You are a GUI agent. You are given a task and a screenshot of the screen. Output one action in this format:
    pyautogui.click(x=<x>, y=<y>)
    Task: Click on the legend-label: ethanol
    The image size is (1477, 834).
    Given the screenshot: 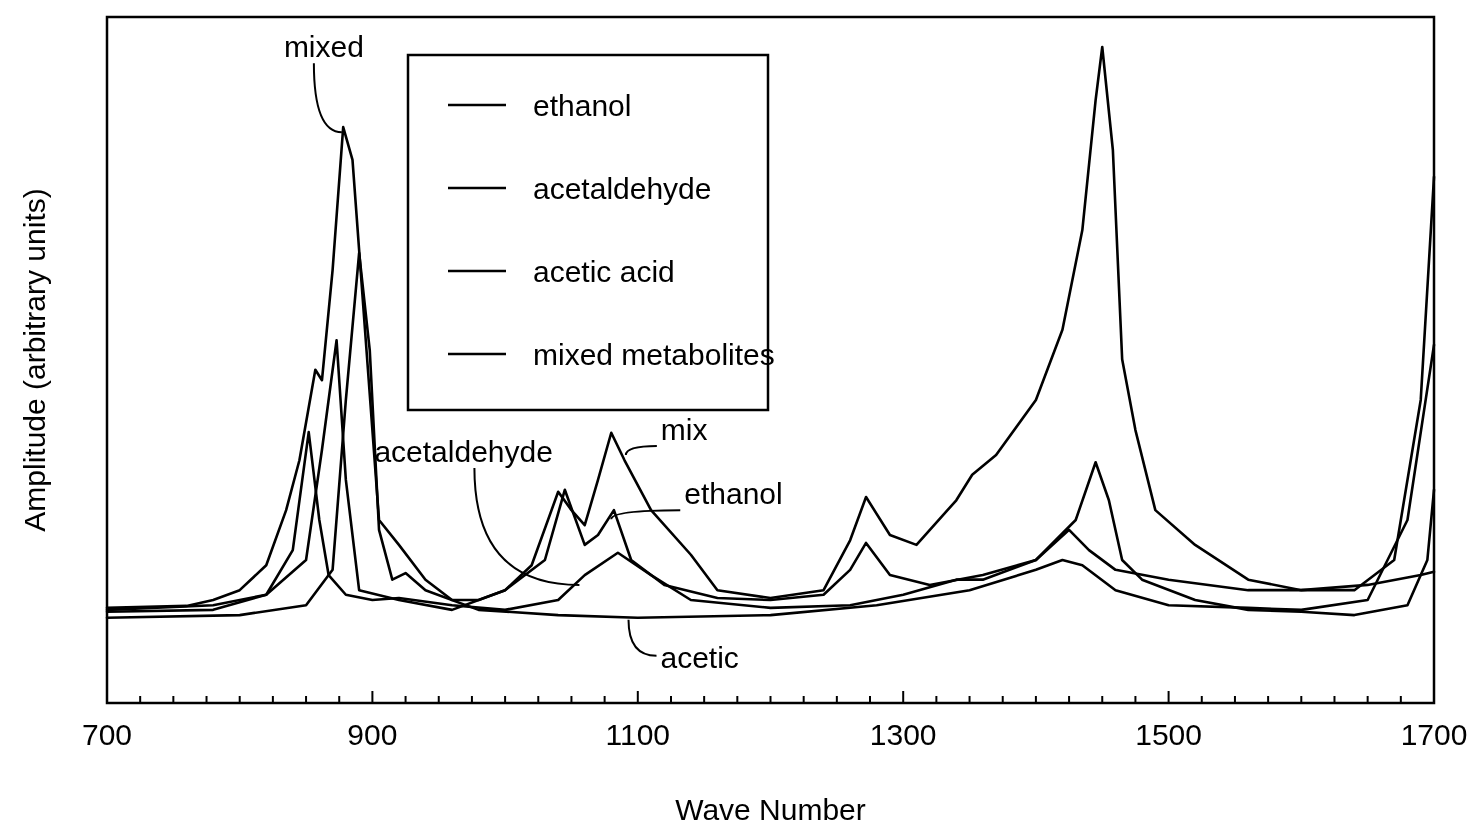 What is the action you would take?
    pyautogui.click(x=582, y=105)
    